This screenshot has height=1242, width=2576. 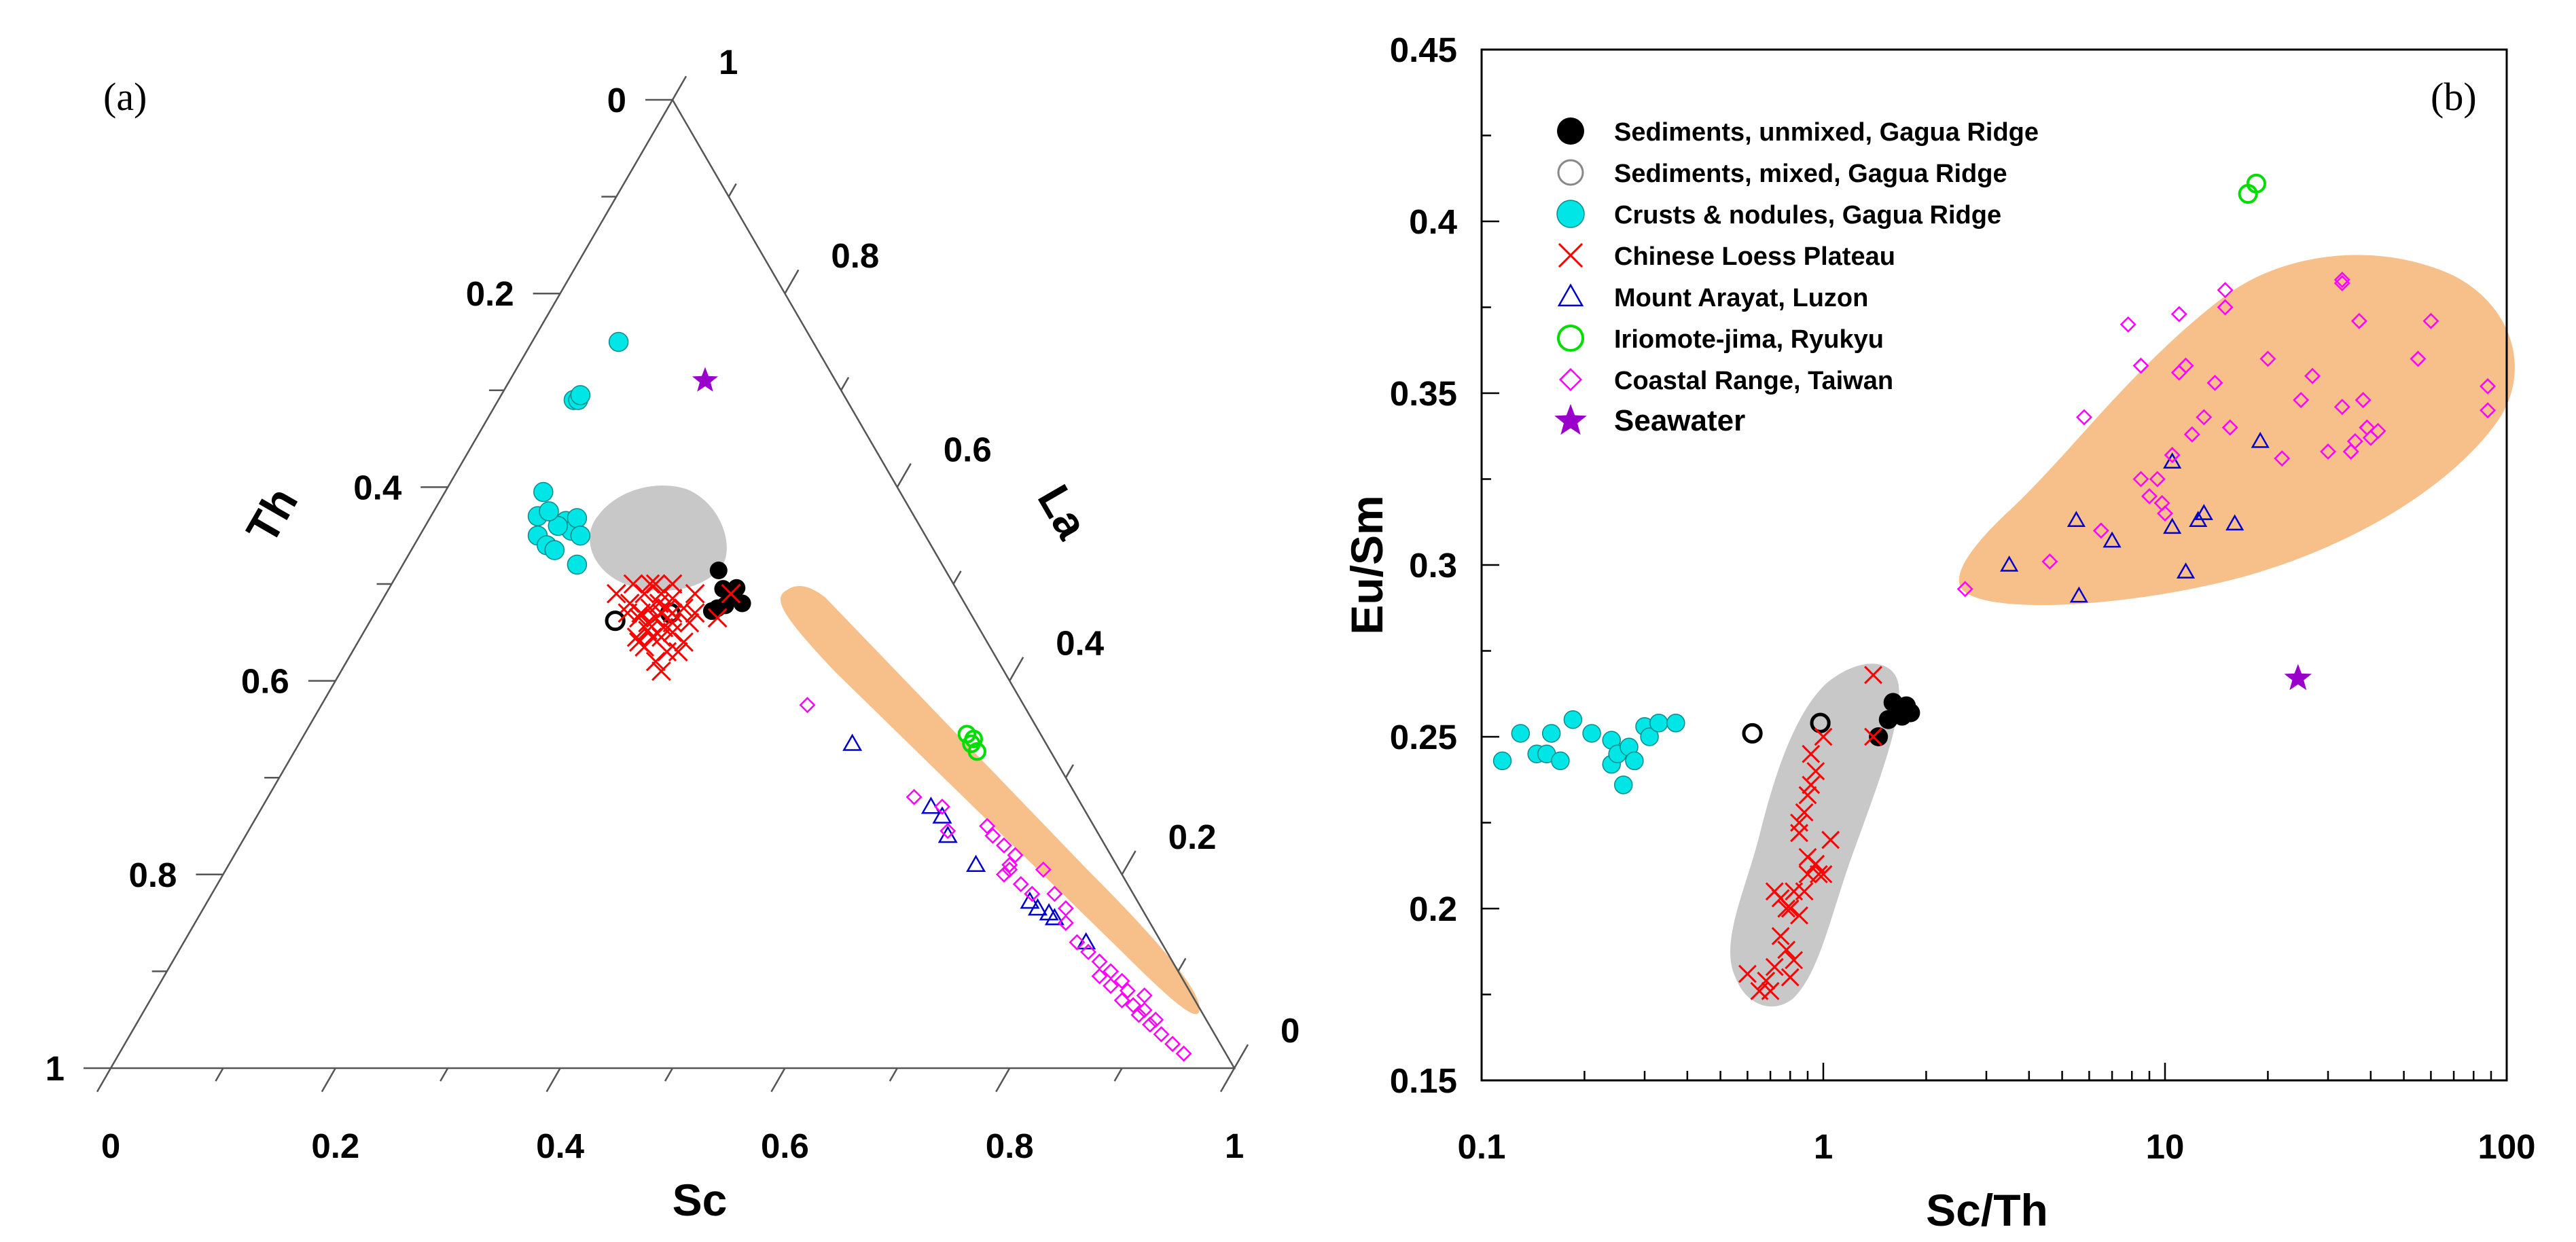 What do you see at coordinates (990, 800) in the screenshot?
I see `orange-field` at bounding box center [990, 800].